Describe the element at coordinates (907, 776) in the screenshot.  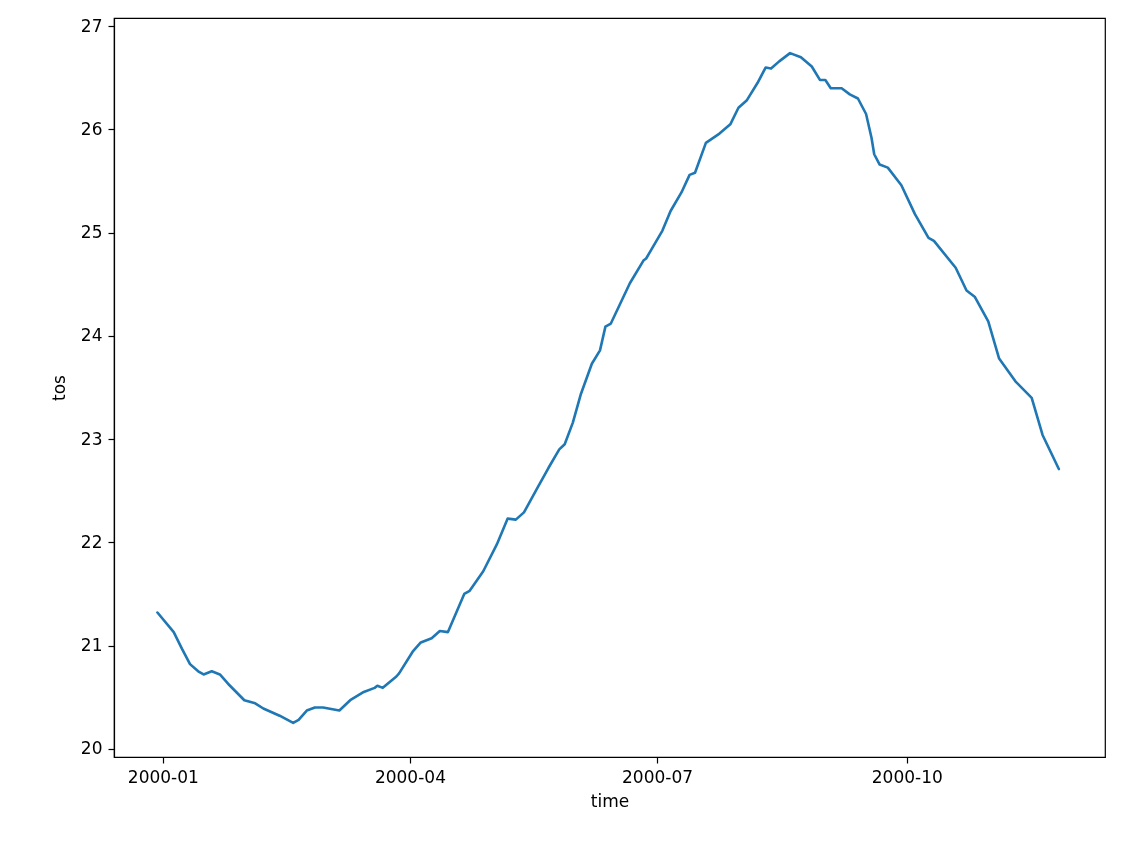
I see `x-tick-label: 2000-10` at that location.